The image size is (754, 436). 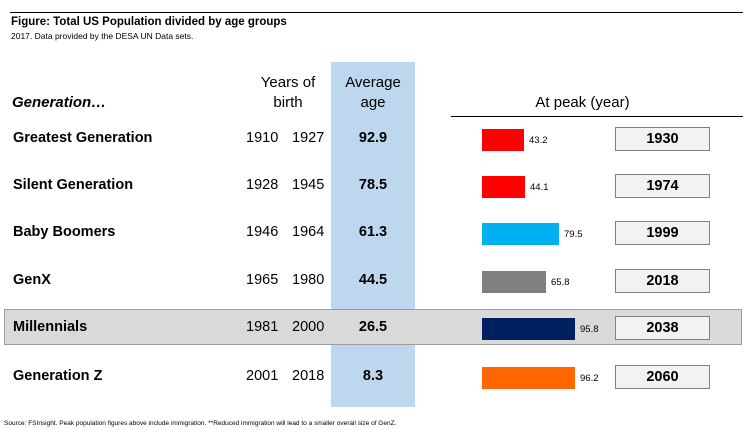 What do you see at coordinates (662, 328) in the screenshot?
I see `peak-year-box: 2038` at bounding box center [662, 328].